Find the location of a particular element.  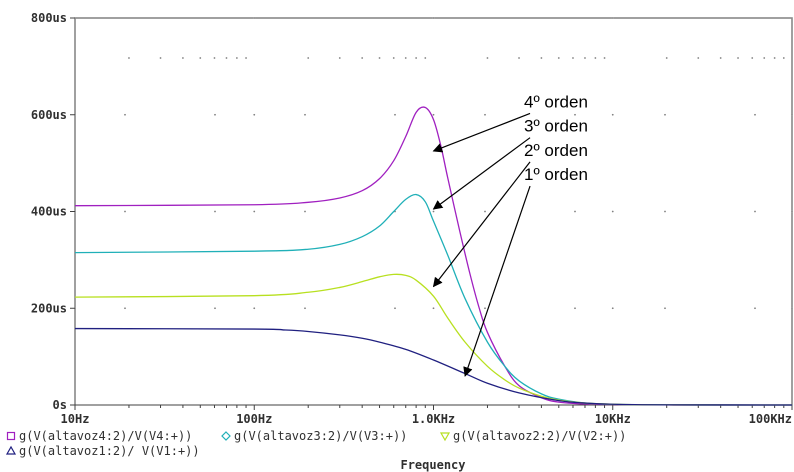

x-tick-label: 100KHz is located at coordinates (770, 419).